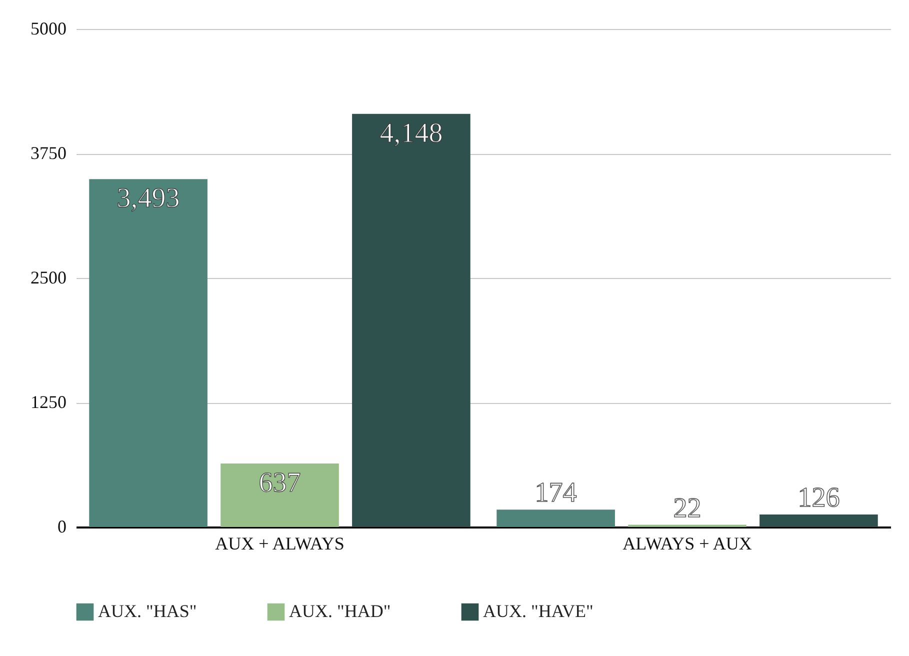 The width and height of the screenshot is (909, 656). Describe the element at coordinates (687, 544) in the screenshot. I see `x-tick-label: ALWAYS + AUX` at that location.